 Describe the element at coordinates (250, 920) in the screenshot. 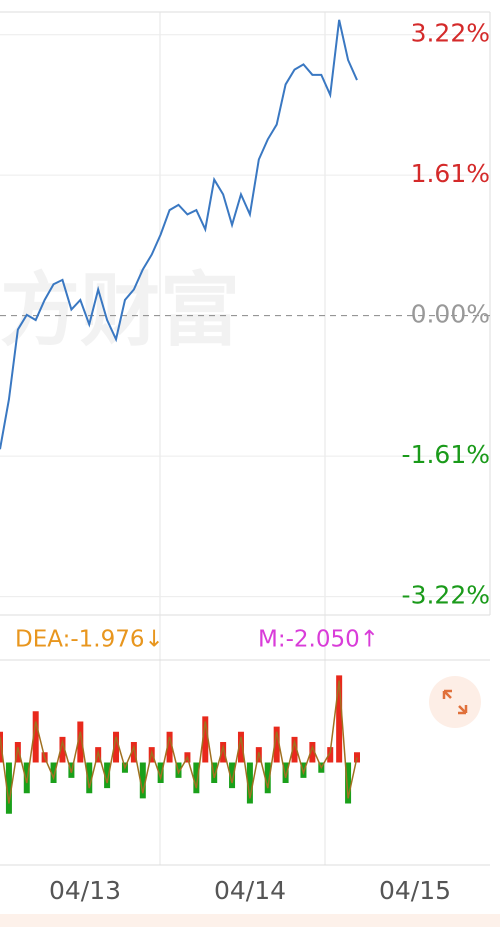

I see `bottom-strip` at that location.